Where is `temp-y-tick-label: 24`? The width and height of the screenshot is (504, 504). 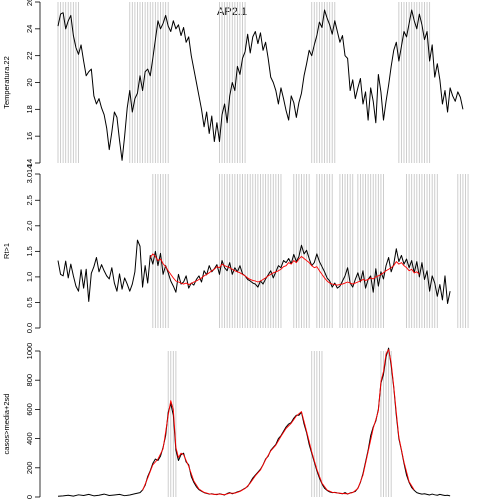 temp-y-tick-label: 24 is located at coordinates (29, 29).